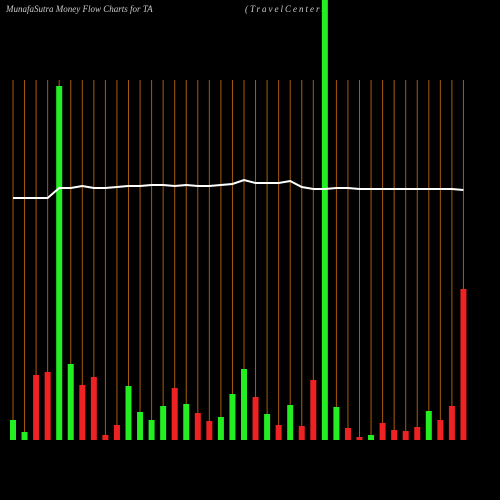  I want to click on lines, so click(238, 188).